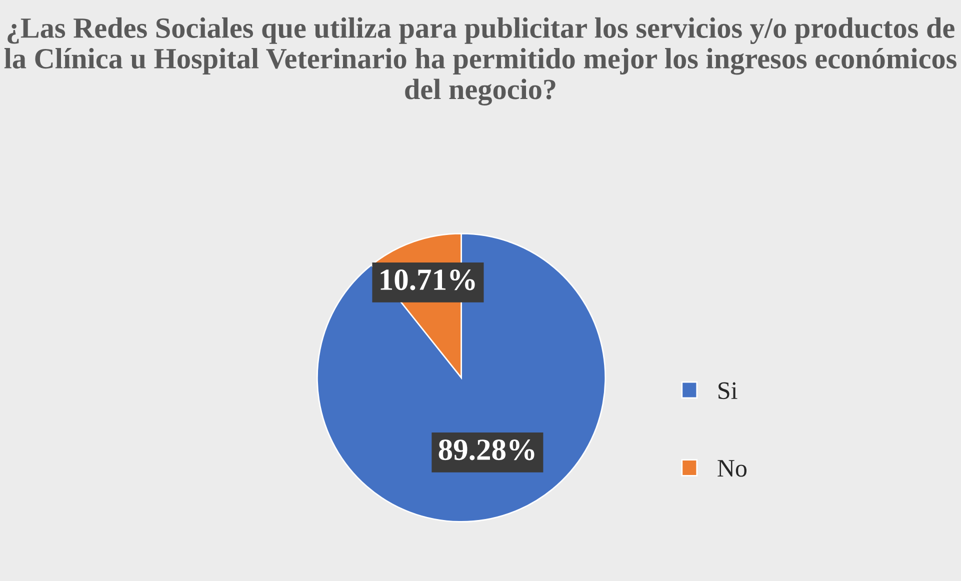 This screenshot has width=961, height=581. Describe the element at coordinates (486, 449) in the screenshot. I see `data-label: 89.28%` at that location.